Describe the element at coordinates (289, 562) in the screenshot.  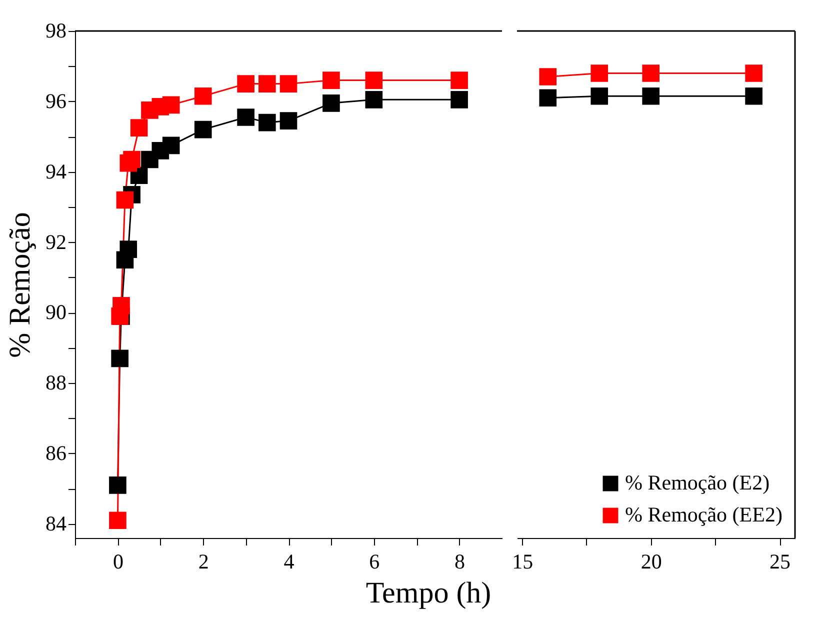
I see `x-tick-label: 4` at that location.